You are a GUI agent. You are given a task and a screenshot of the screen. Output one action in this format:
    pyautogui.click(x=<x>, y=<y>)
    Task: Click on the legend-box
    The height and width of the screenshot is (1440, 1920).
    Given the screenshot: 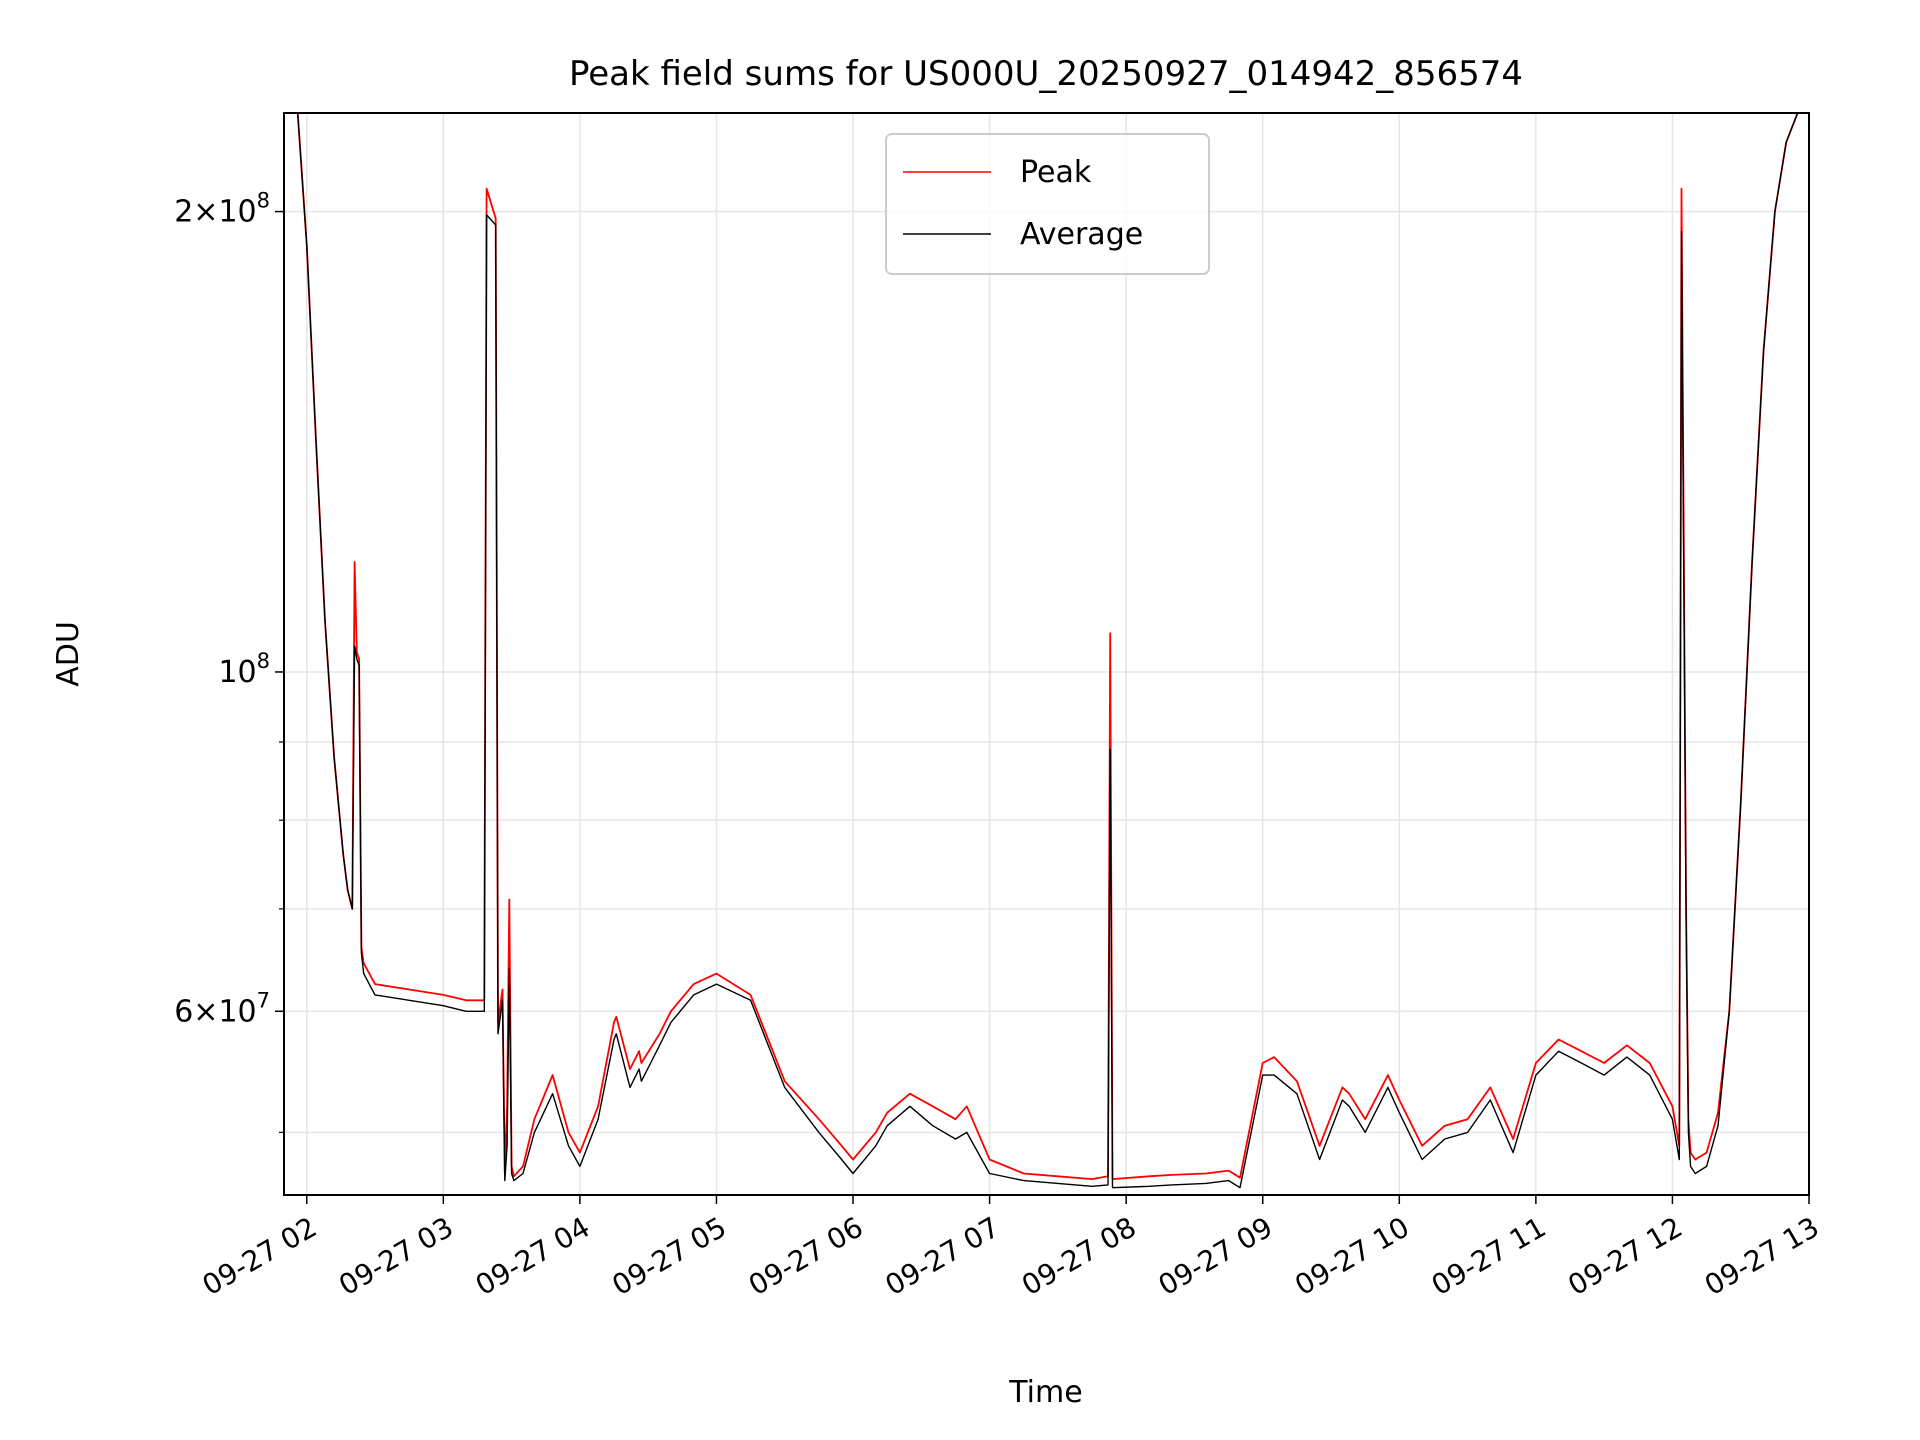 What is the action you would take?
    pyautogui.click(x=1047, y=204)
    